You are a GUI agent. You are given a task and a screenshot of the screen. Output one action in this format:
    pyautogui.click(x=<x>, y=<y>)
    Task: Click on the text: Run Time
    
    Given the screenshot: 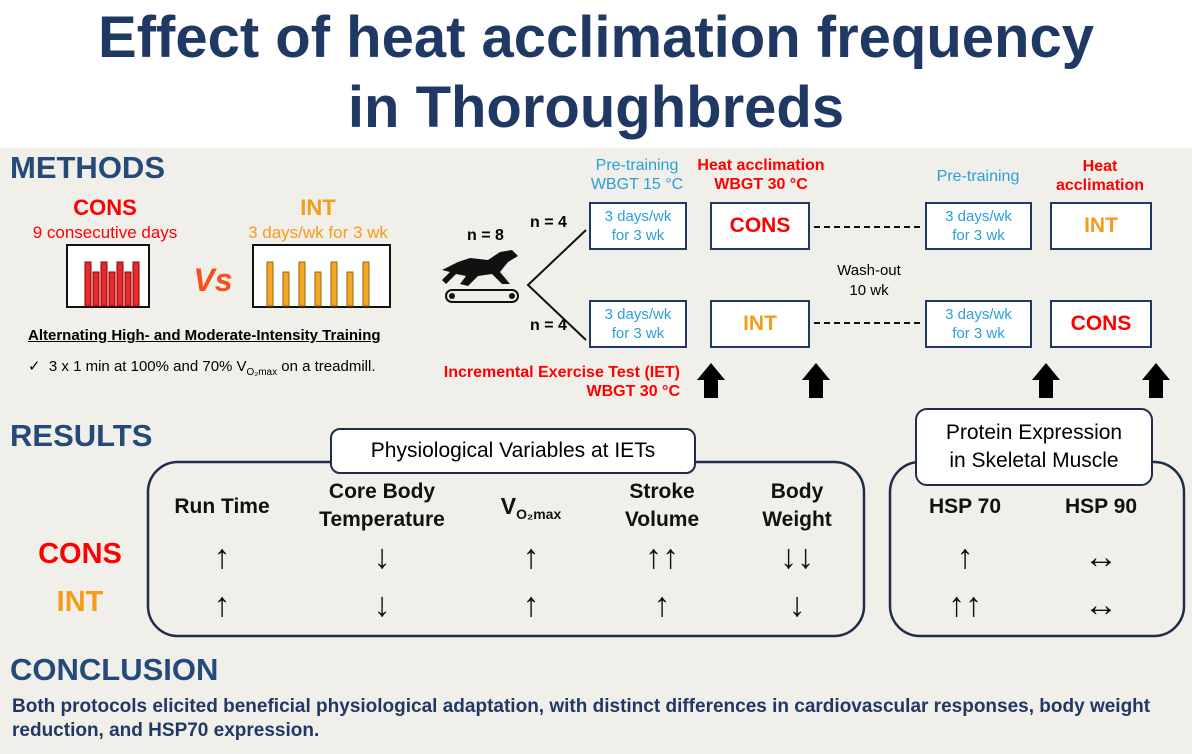 What is the action you would take?
    pyautogui.click(x=222, y=506)
    